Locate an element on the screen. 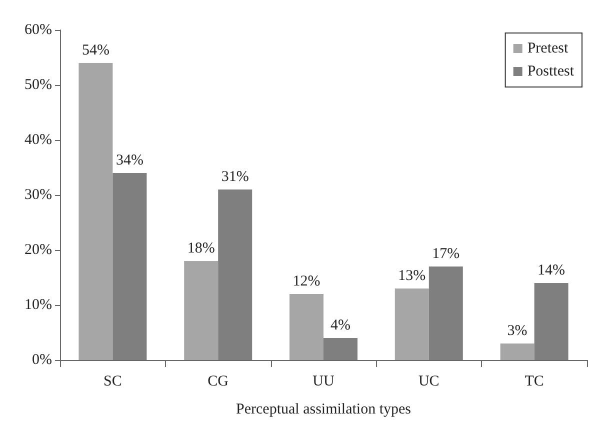 Image resolution: width=610 pixels, height=433 pixels. y-tick-label: 30% is located at coordinates (38, 195).